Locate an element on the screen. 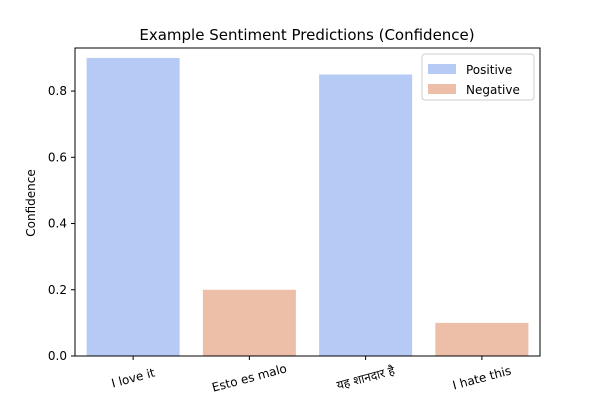 The width and height of the screenshot is (600, 404). legend: Positive Negative is located at coordinates (478, 77).